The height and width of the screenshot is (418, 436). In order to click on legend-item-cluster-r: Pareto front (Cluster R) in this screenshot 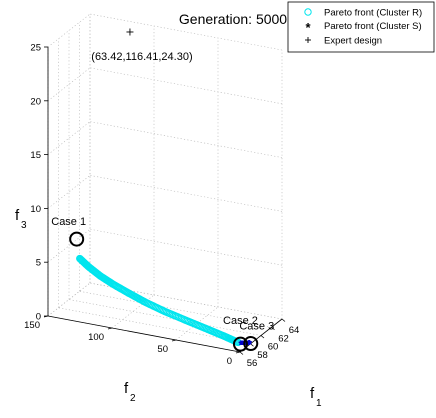, I will do `click(363, 13)`.